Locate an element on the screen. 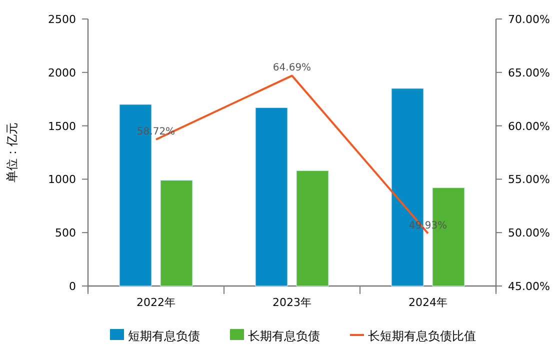  data-label: 64.69% is located at coordinates (292, 68).